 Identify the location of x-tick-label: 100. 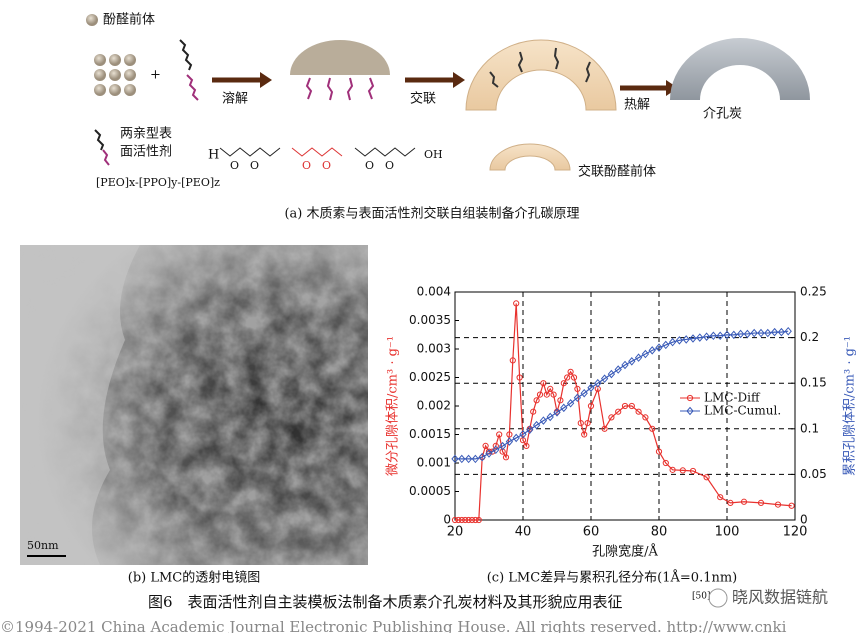
(727, 532).